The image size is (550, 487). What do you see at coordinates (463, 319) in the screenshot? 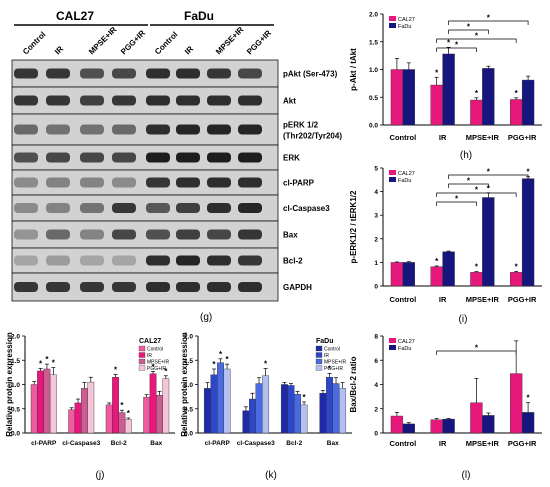
I see `panel-label: (i)` at bounding box center [463, 319].